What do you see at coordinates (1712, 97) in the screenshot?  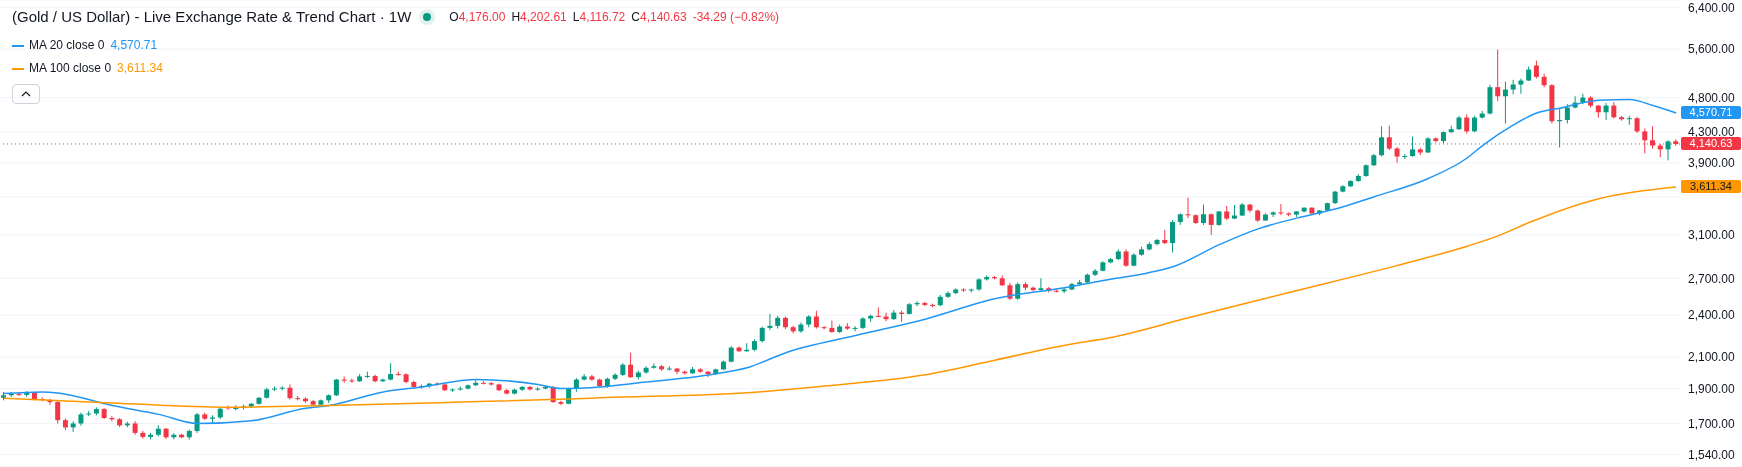 I see `y-tick-label: 4,800.00` at bounding box center [1712, 97].